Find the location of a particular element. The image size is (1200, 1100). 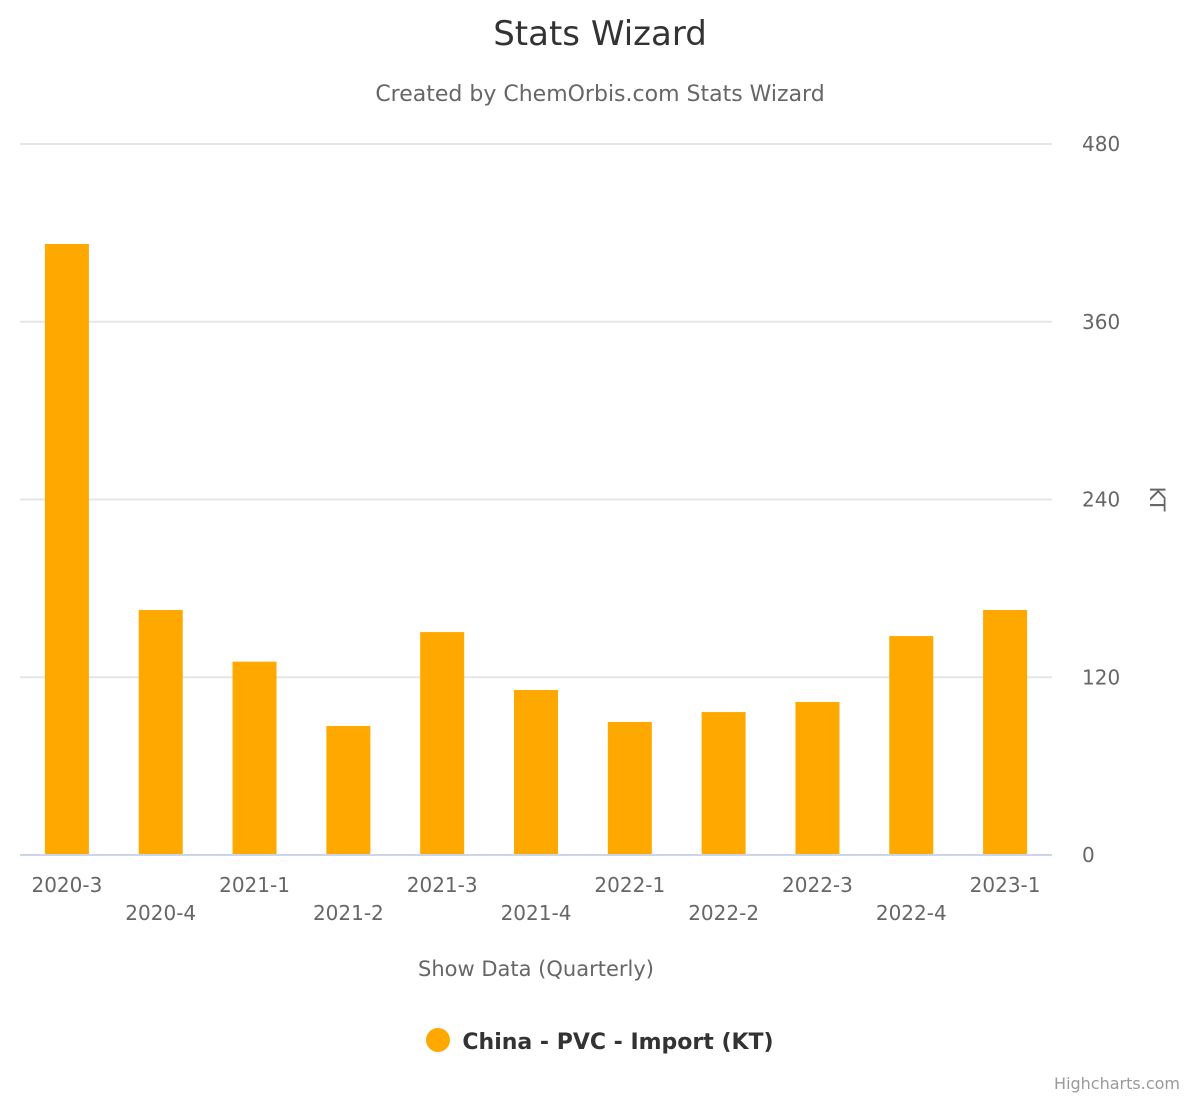

y-tick-label: 360 is located at coordinates (1101, 322).